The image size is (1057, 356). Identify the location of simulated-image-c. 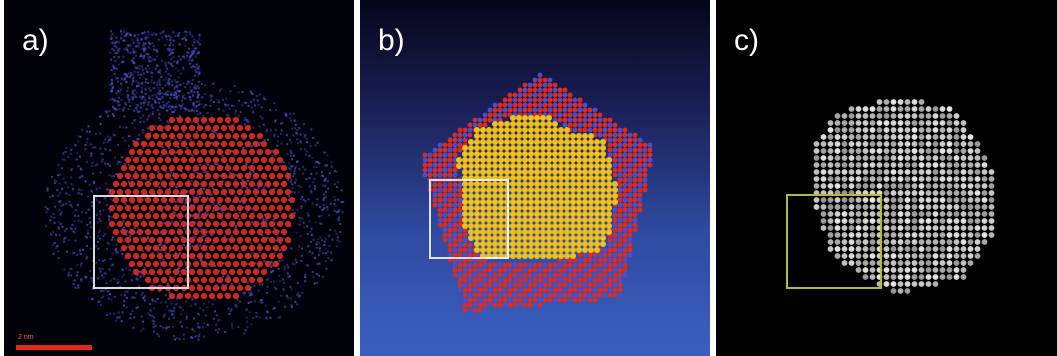
(890, 196).